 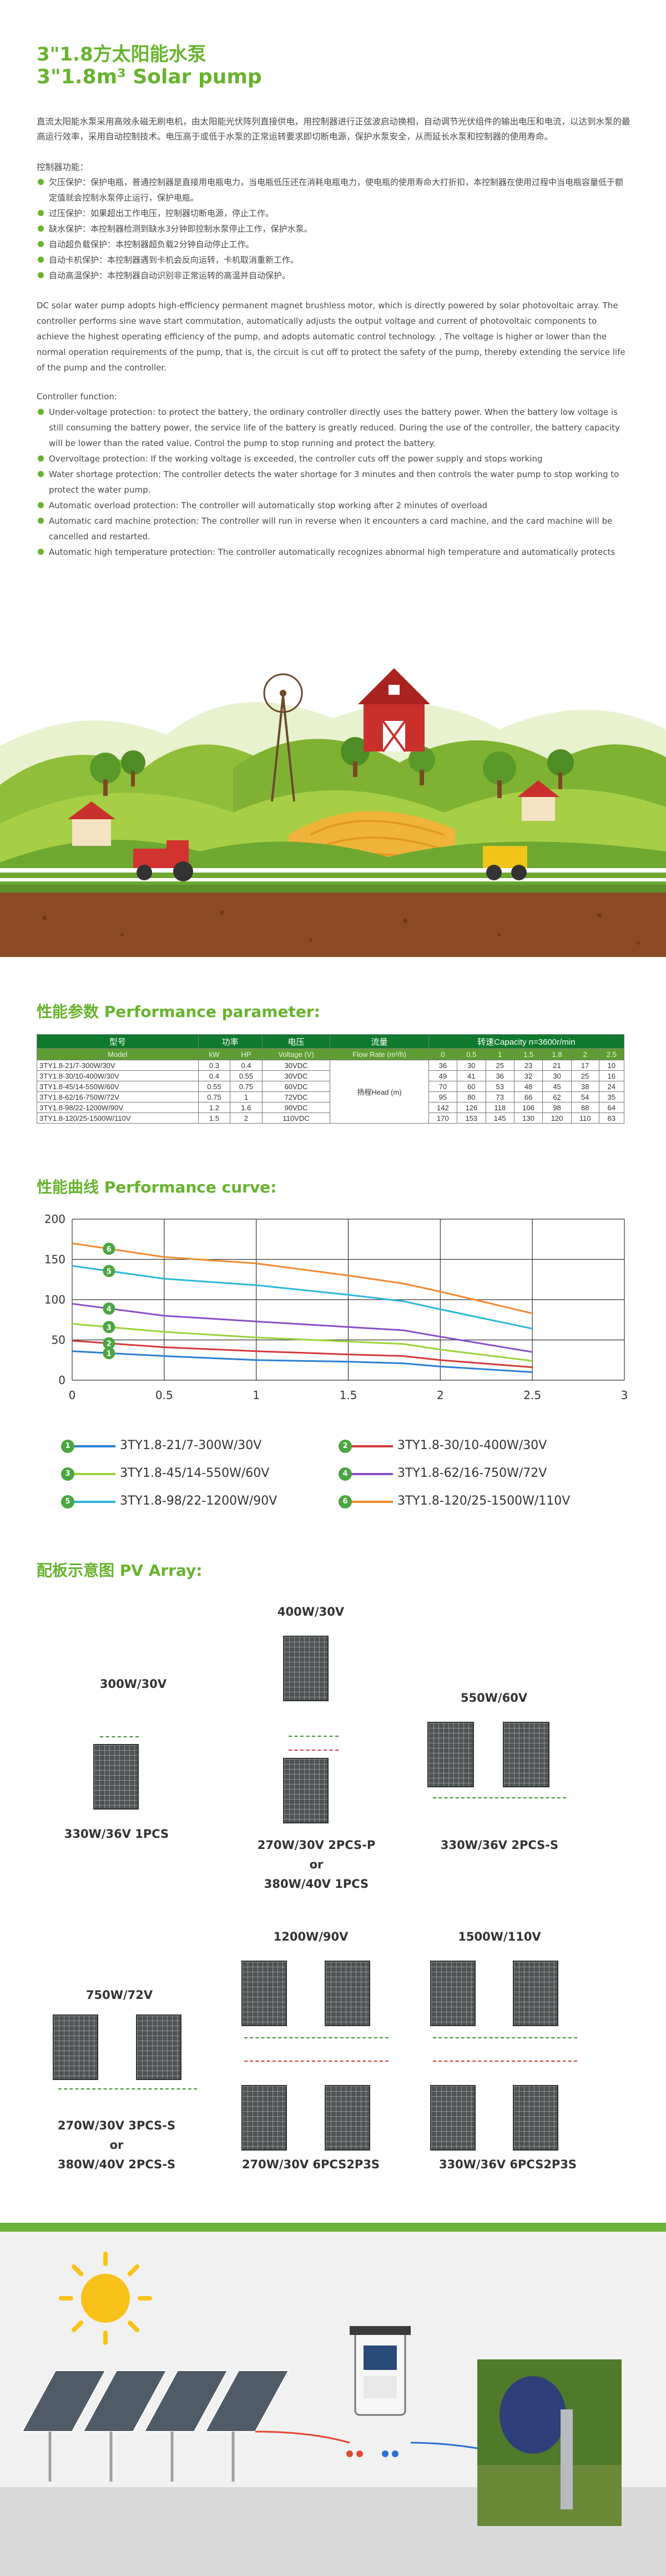 What do you see at coordinates (500, 1108) in the screenshot?
I see `table-cell: 118` at bounding box center [500, 1108].